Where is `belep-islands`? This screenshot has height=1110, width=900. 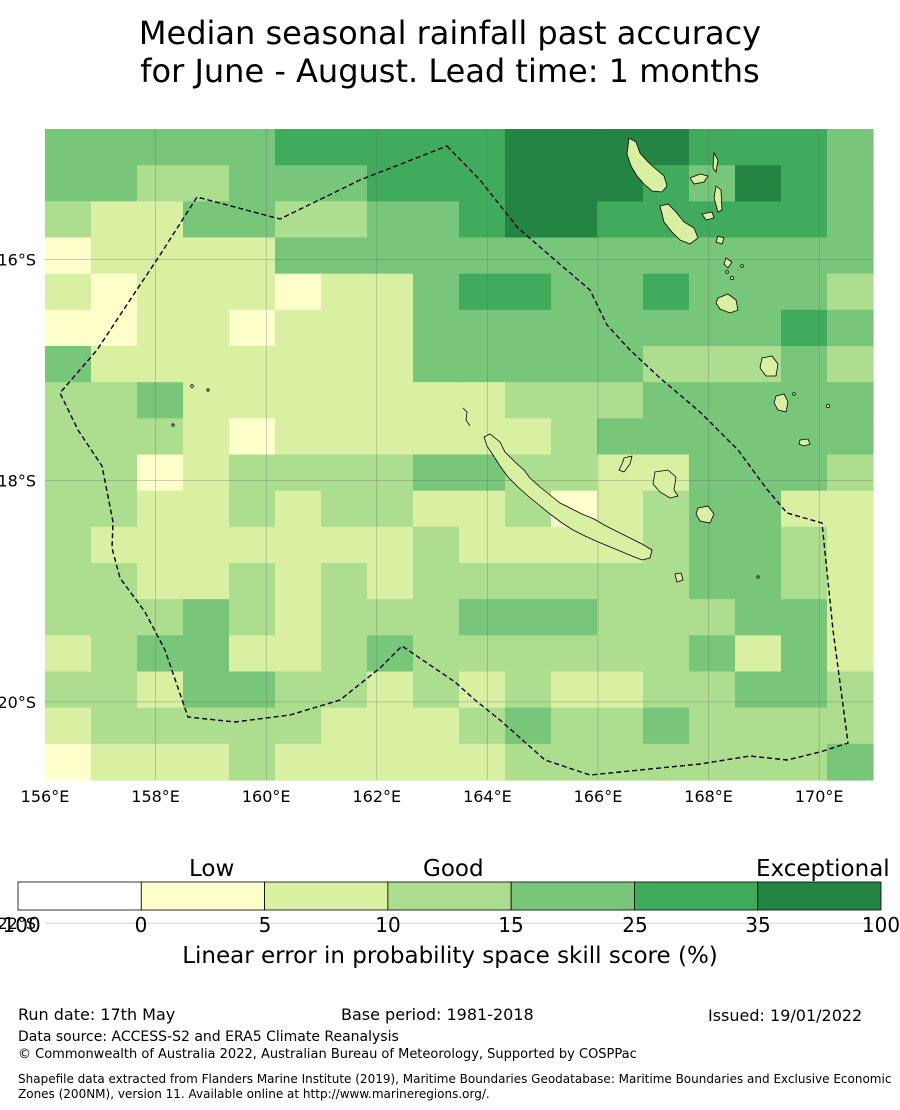 belep-islands is located at coordinates (466, 417).